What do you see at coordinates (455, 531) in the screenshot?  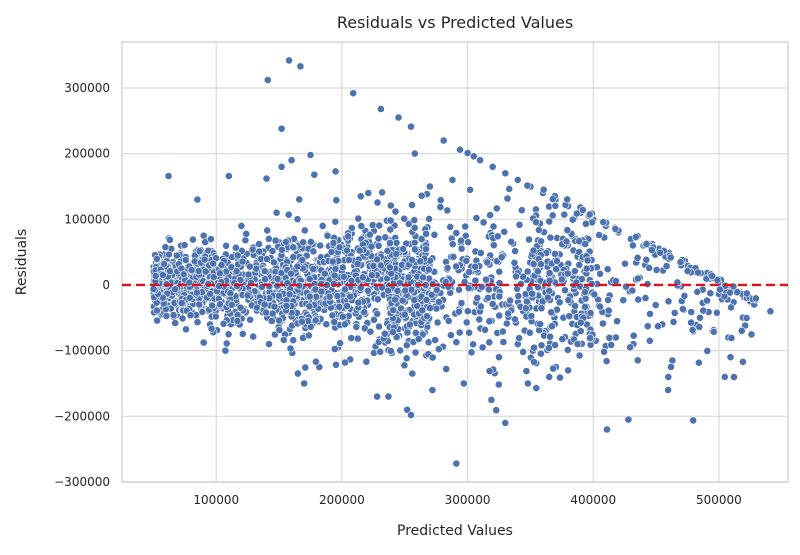 I see `x-axis-label: Predicted Values` at bounding box center [455, 531].